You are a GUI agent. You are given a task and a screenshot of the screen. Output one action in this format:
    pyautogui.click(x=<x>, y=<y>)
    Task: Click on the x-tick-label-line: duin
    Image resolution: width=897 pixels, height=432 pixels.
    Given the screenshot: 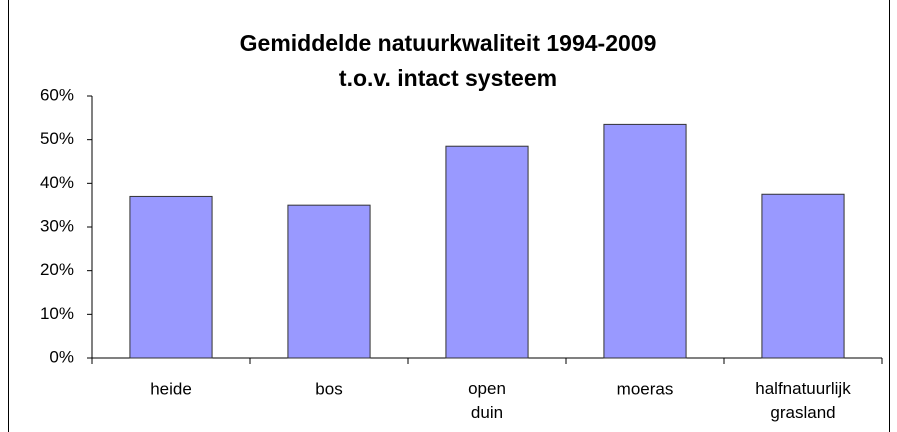 What is the action you would take?
    pyautogui.click(x=487, y=412)
    